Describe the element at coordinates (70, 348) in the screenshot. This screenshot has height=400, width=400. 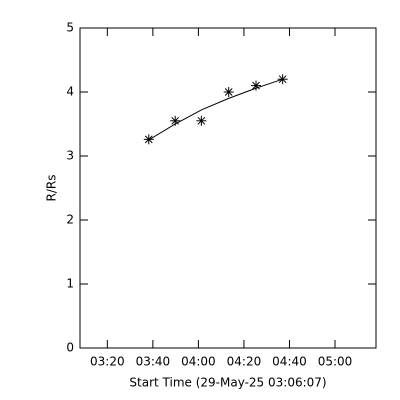
I see `y-tick-label: 0` at that location.